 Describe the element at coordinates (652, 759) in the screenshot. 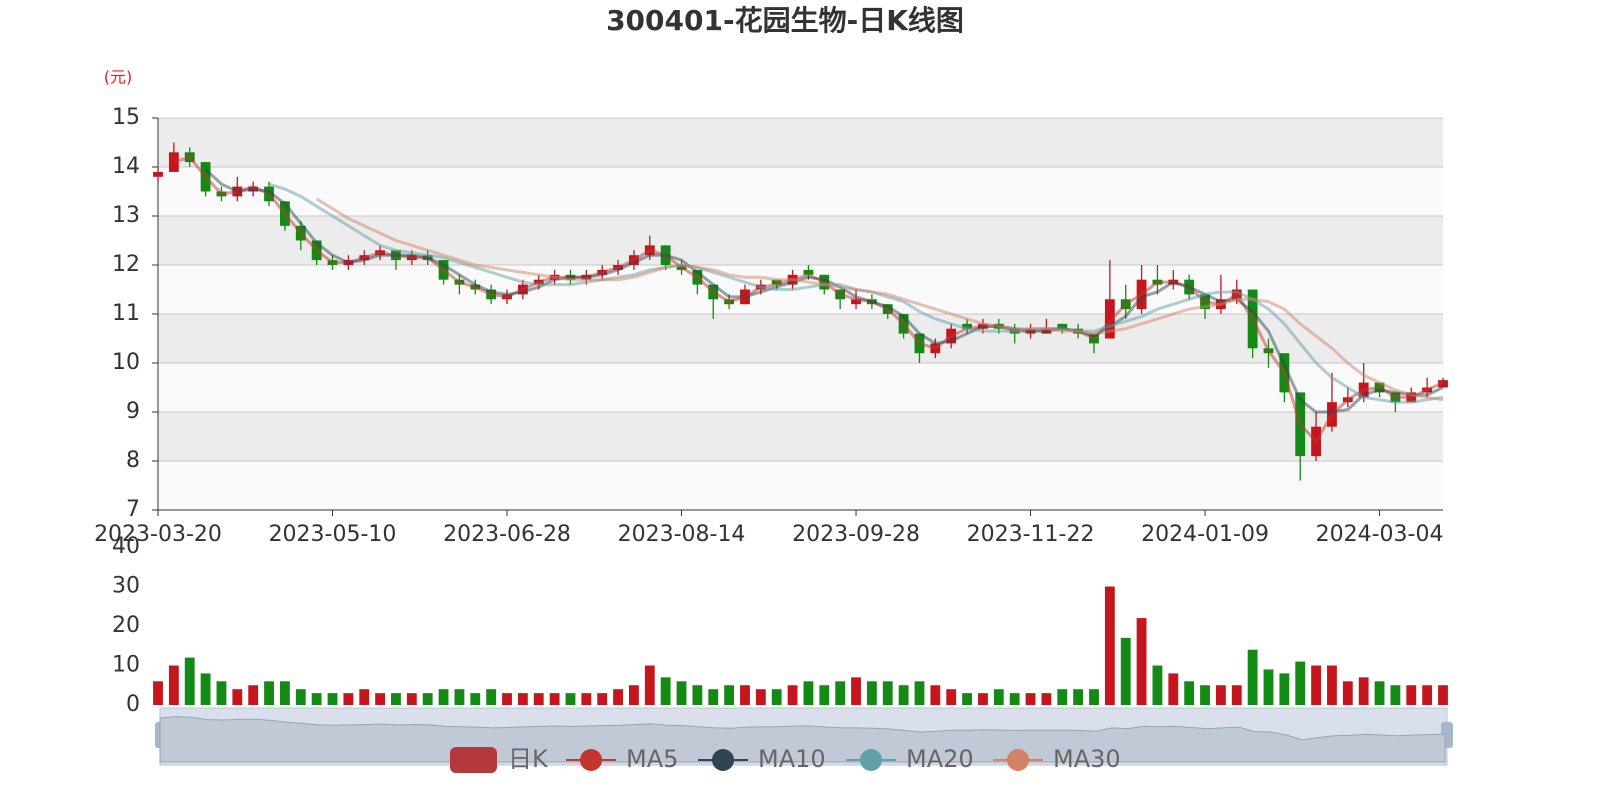

I see `legend-label: MA5` at that location.